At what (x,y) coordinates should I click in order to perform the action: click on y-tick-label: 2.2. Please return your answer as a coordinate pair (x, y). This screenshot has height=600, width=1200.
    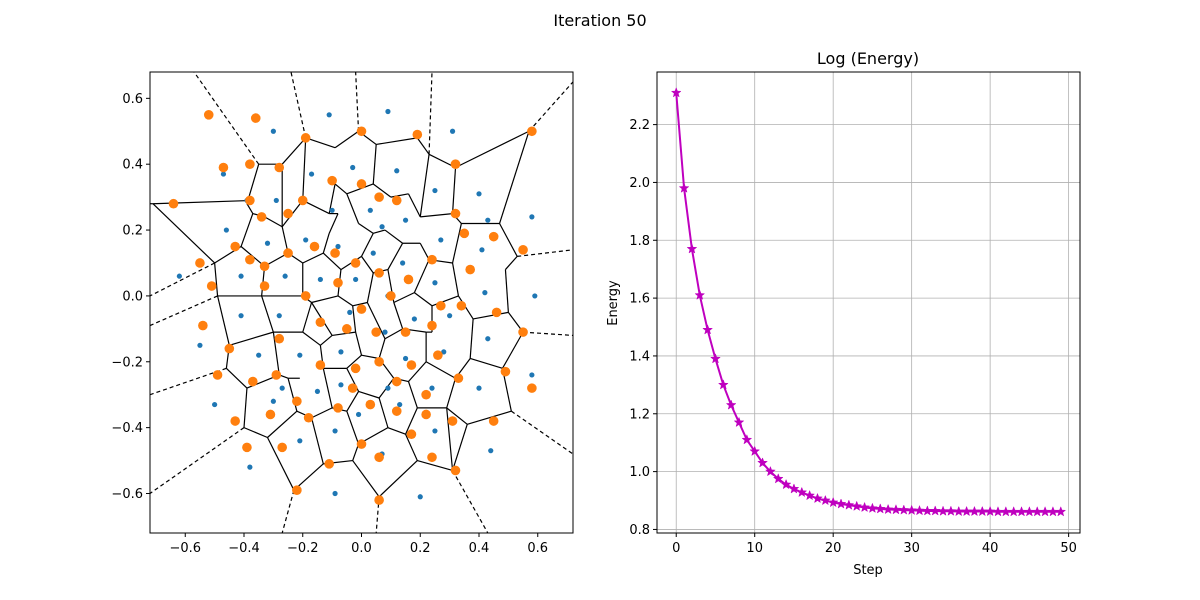
    Looking at the image, I should click on (639, 125).